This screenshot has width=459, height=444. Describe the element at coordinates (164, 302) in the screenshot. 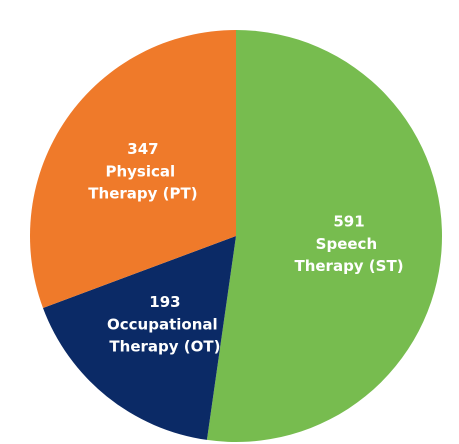

I see `slice-value: 193` at that location.